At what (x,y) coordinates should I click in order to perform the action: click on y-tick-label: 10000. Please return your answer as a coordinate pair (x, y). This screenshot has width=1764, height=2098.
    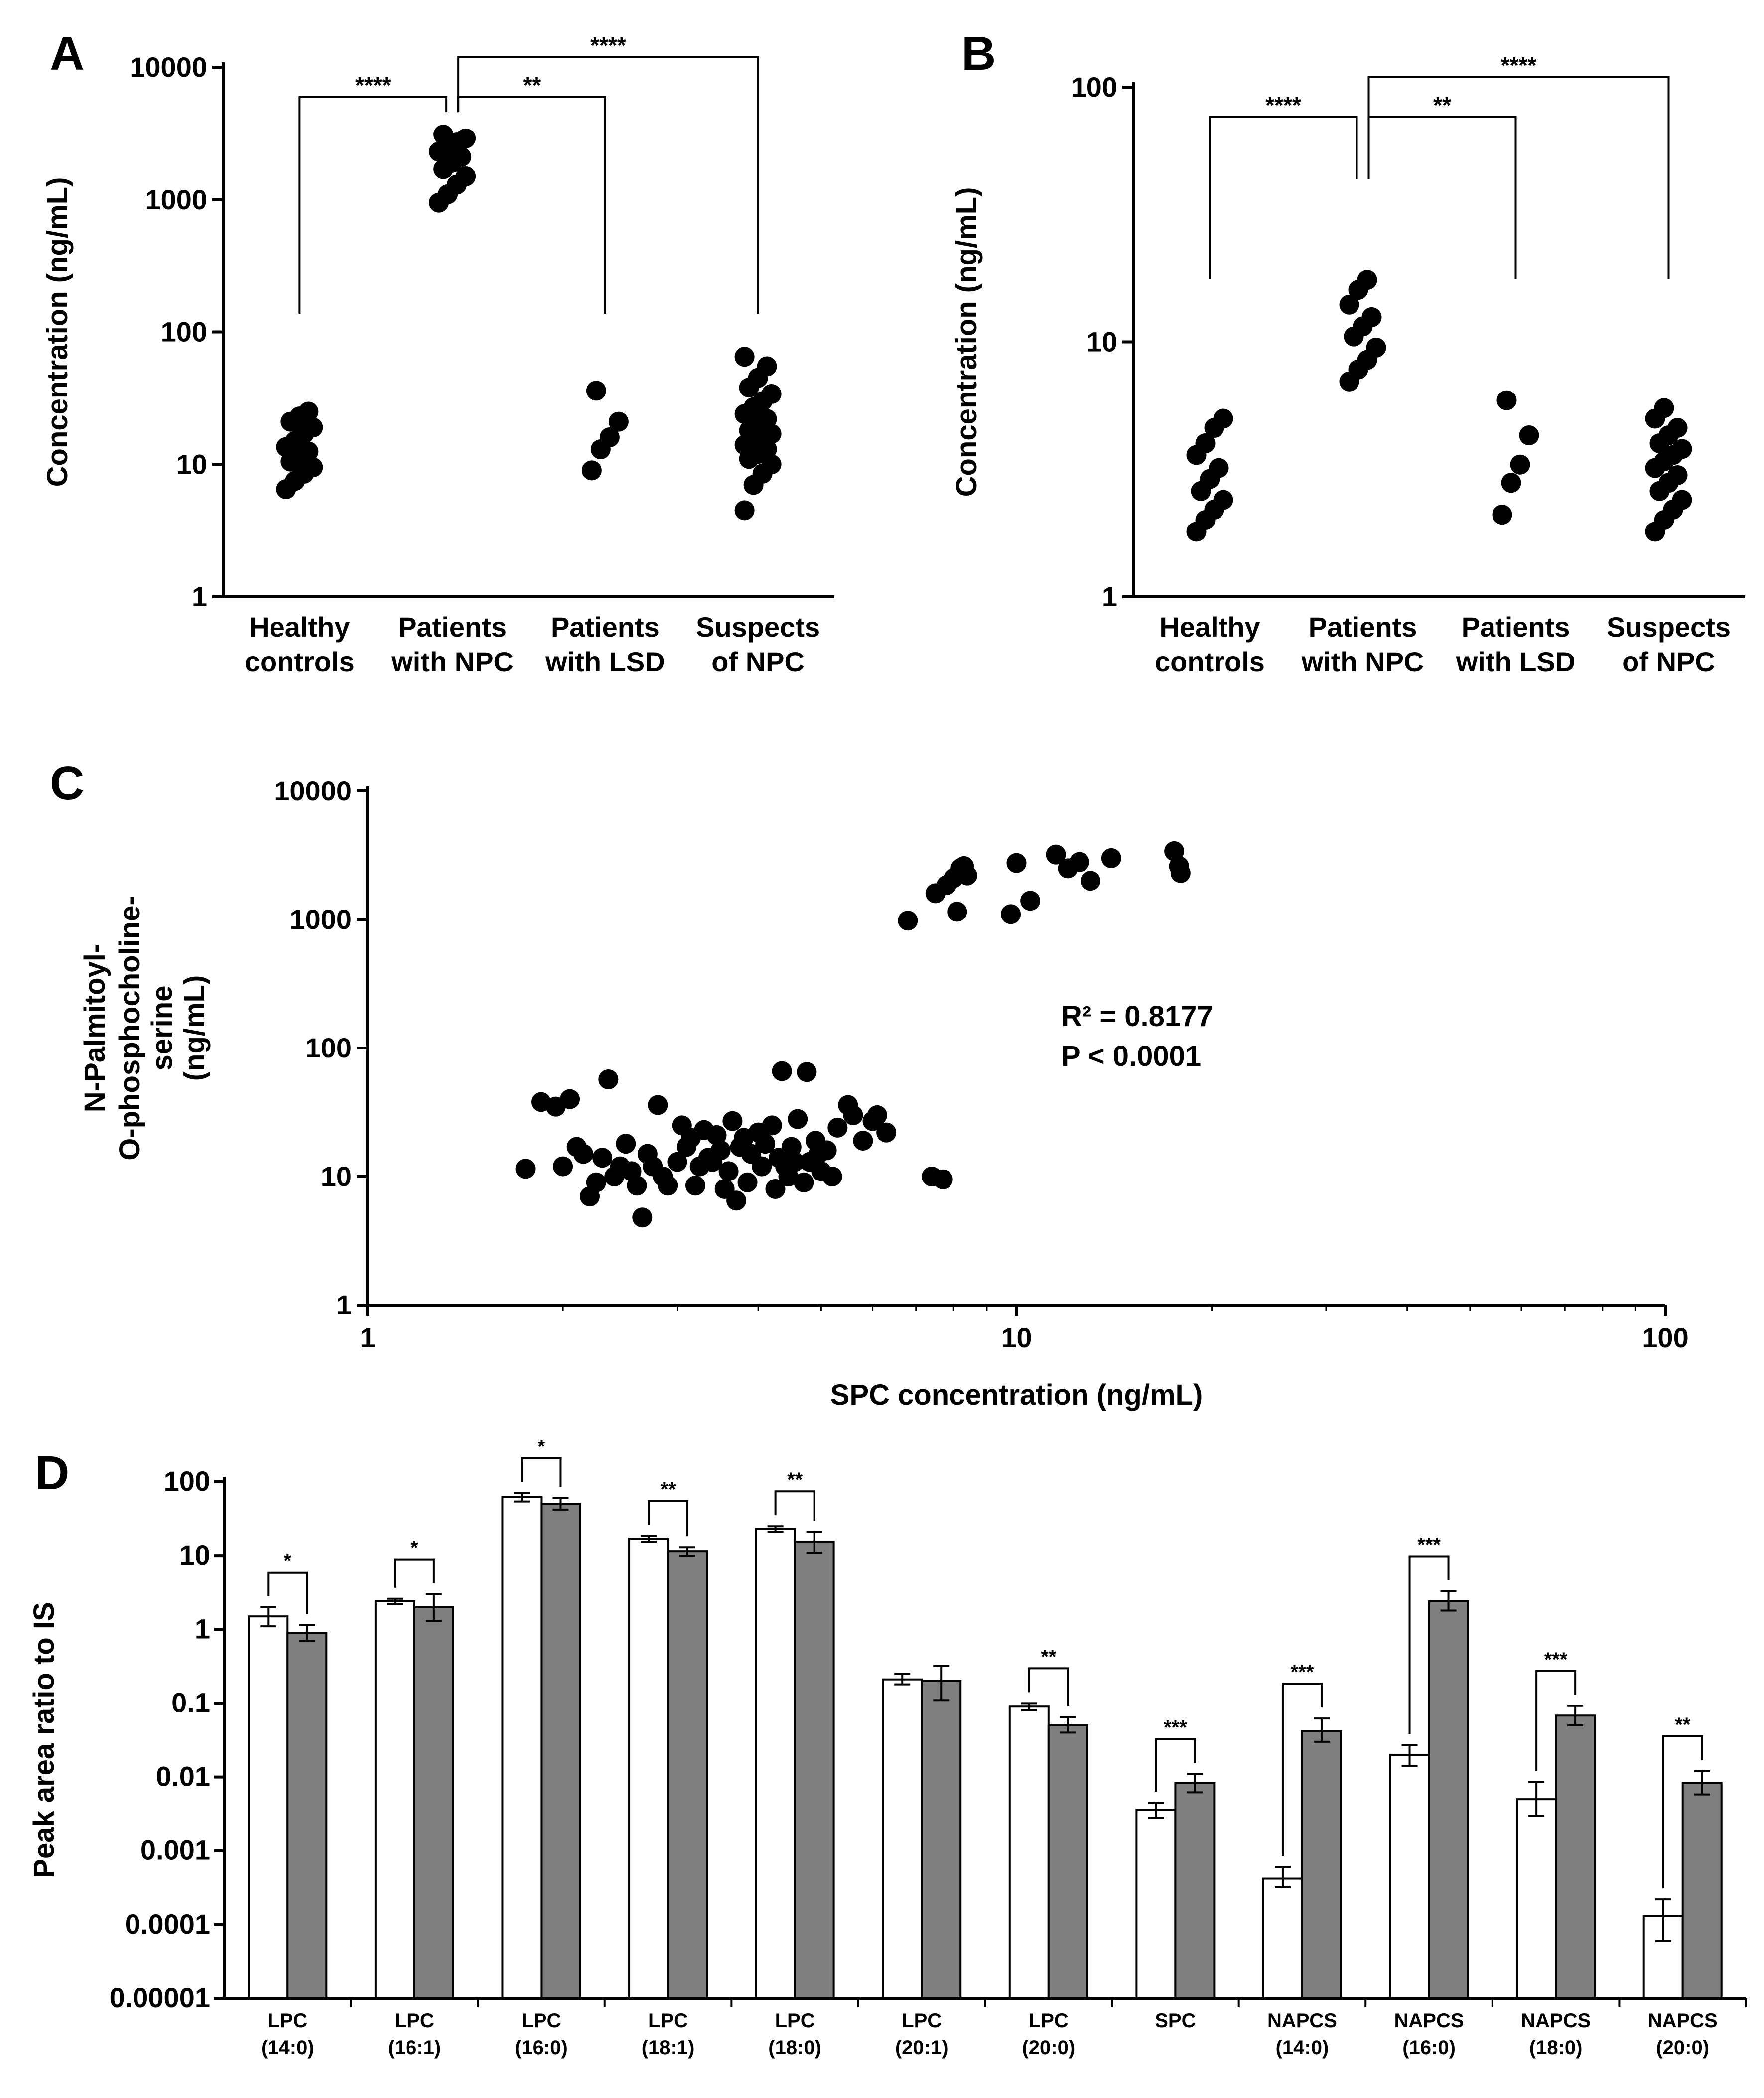
    Looking at the image, I should click on (313, 791).